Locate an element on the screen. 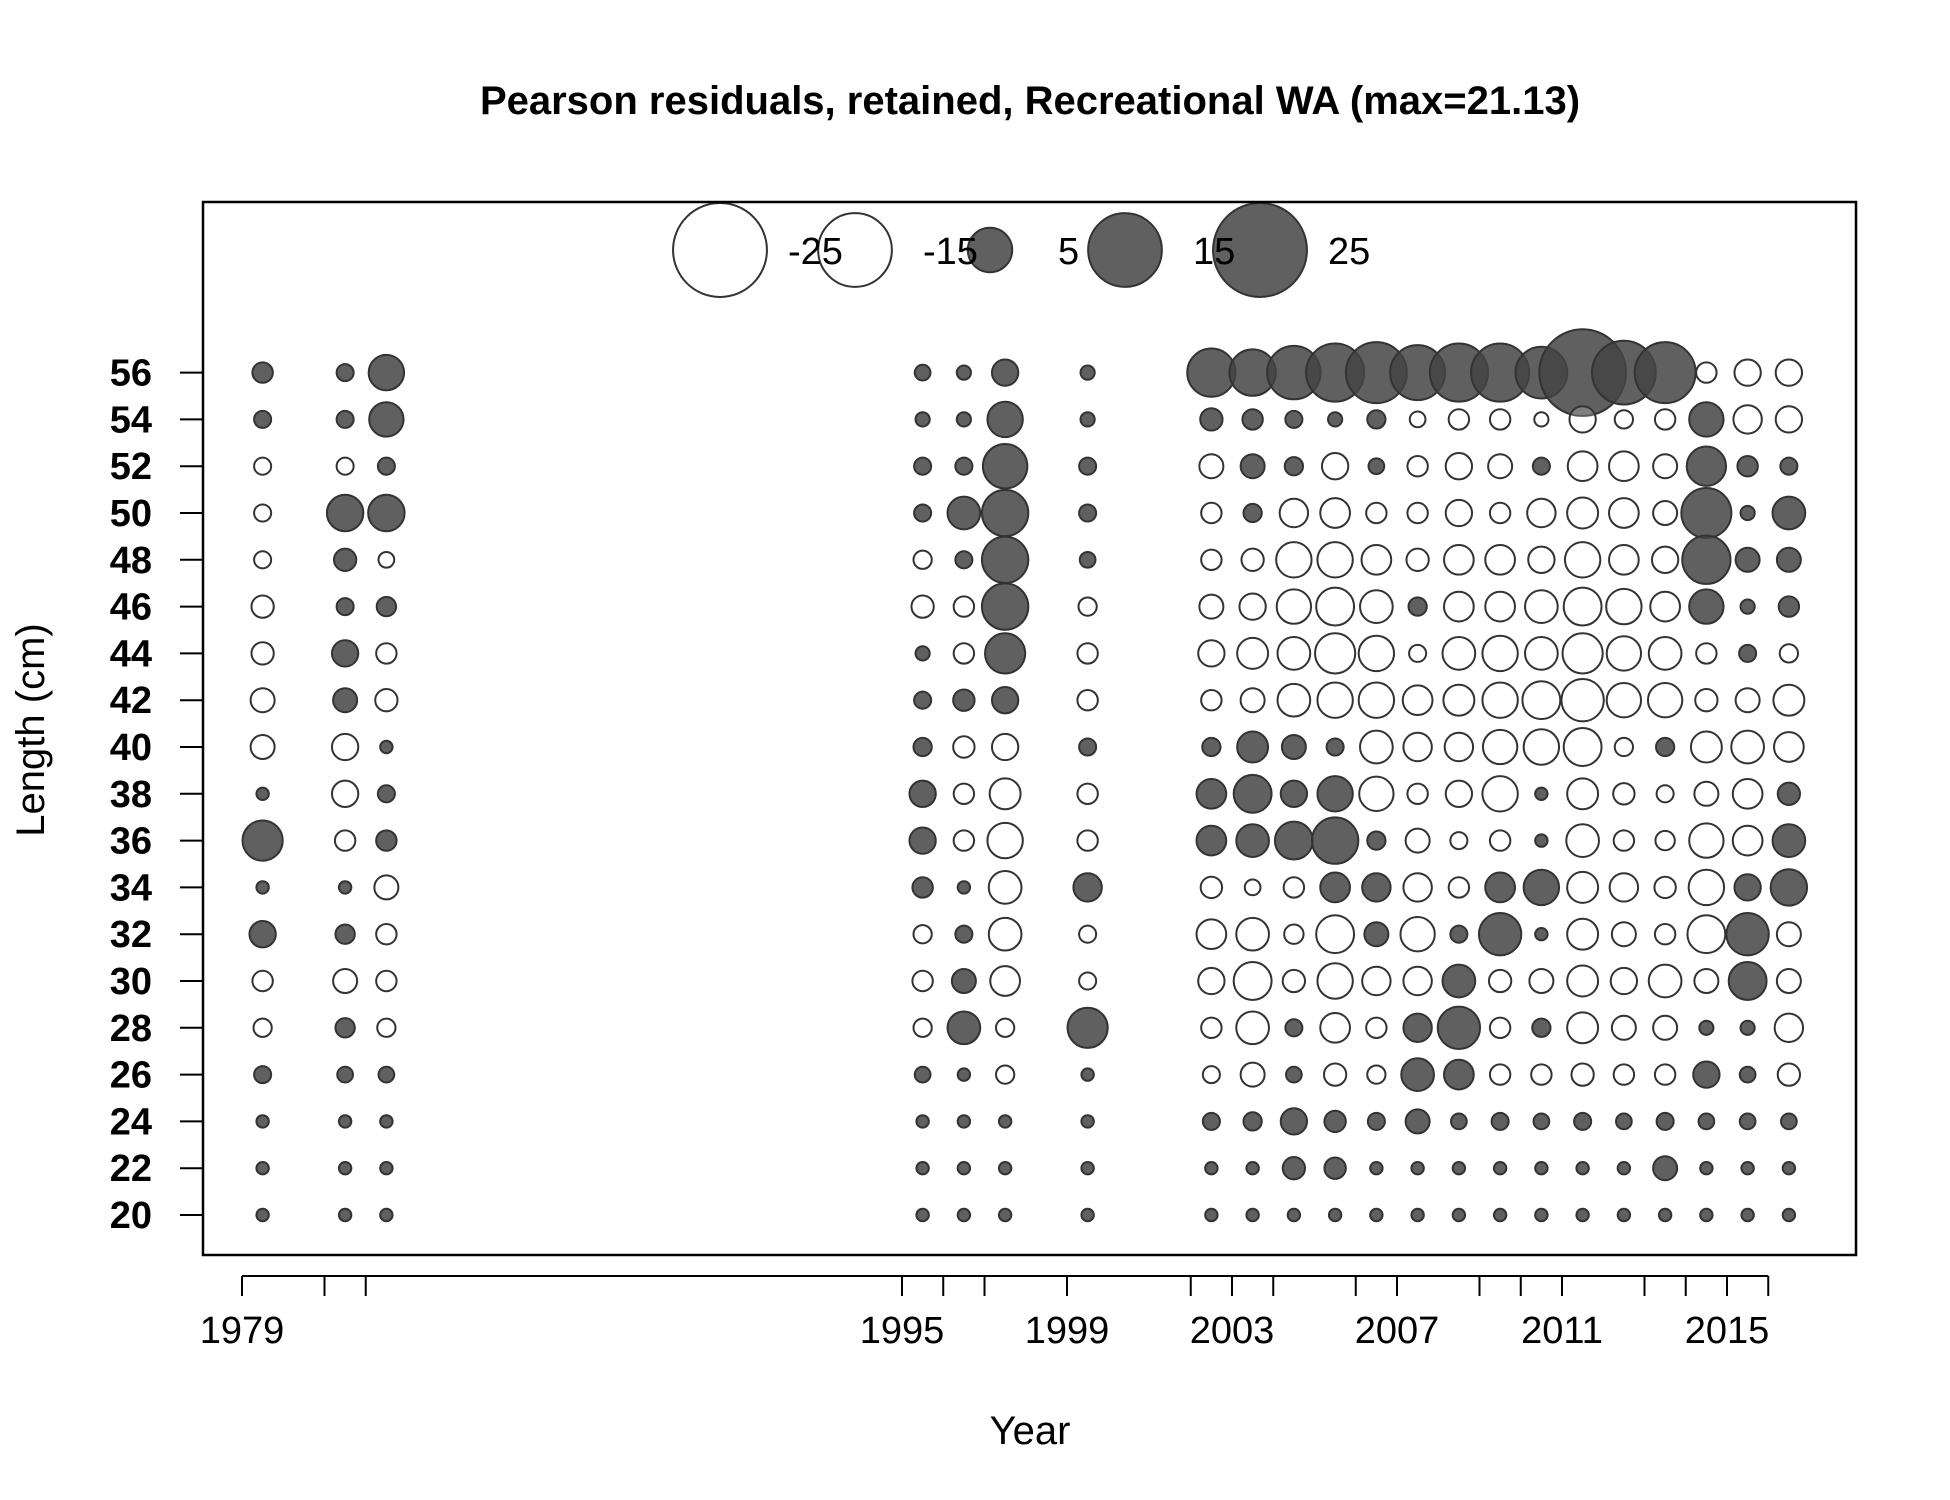 Image resolution: width=1950 pixels, height=1500 pixels. y-tick-label: 48 is located at coordinates (131, 561).